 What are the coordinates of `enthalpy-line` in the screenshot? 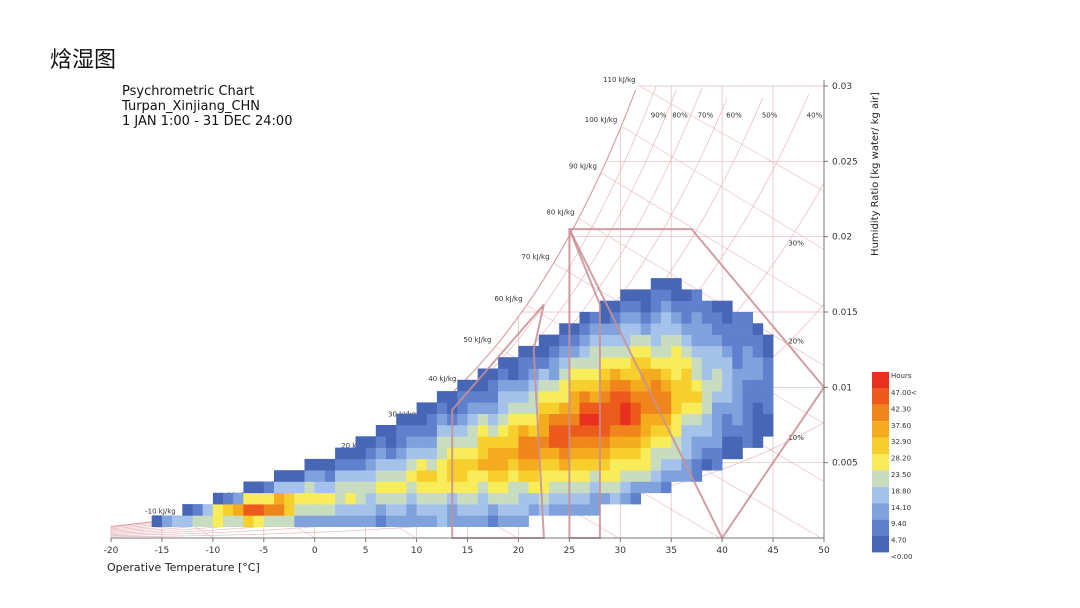 It's located at (712, 240).